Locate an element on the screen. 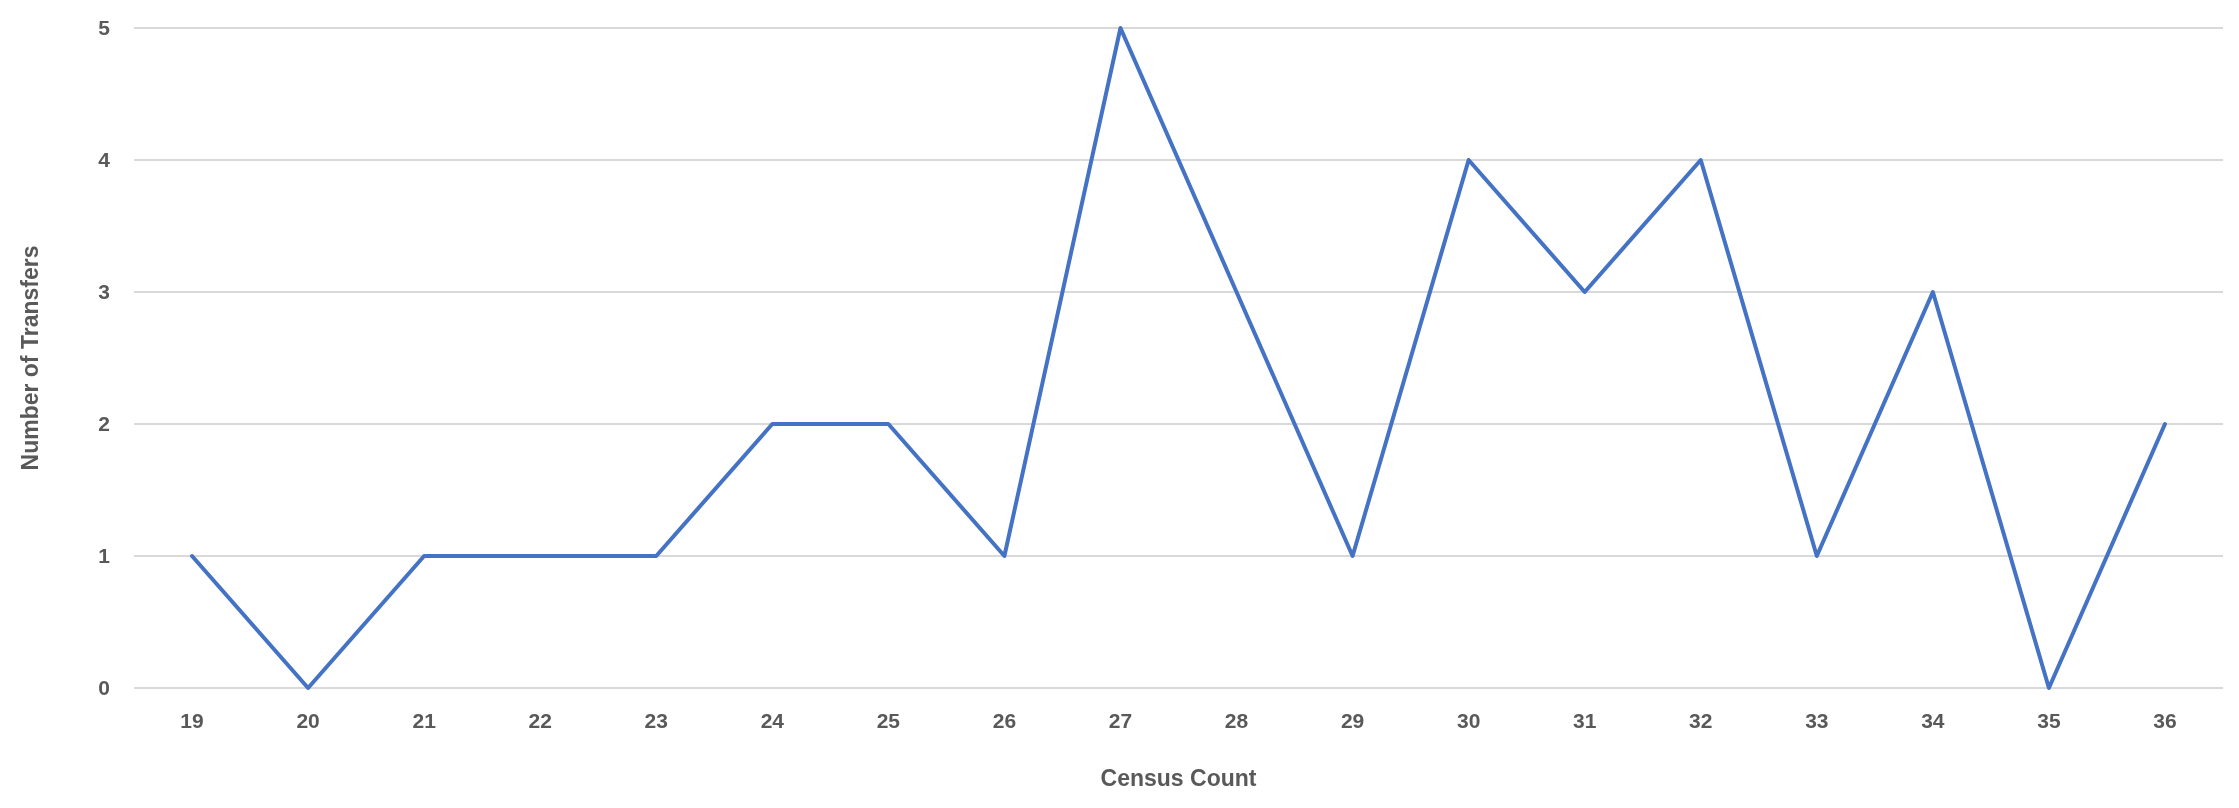 The image size is (2239, 808). x-tick-label: 23 is located at coordinates (656, 720).